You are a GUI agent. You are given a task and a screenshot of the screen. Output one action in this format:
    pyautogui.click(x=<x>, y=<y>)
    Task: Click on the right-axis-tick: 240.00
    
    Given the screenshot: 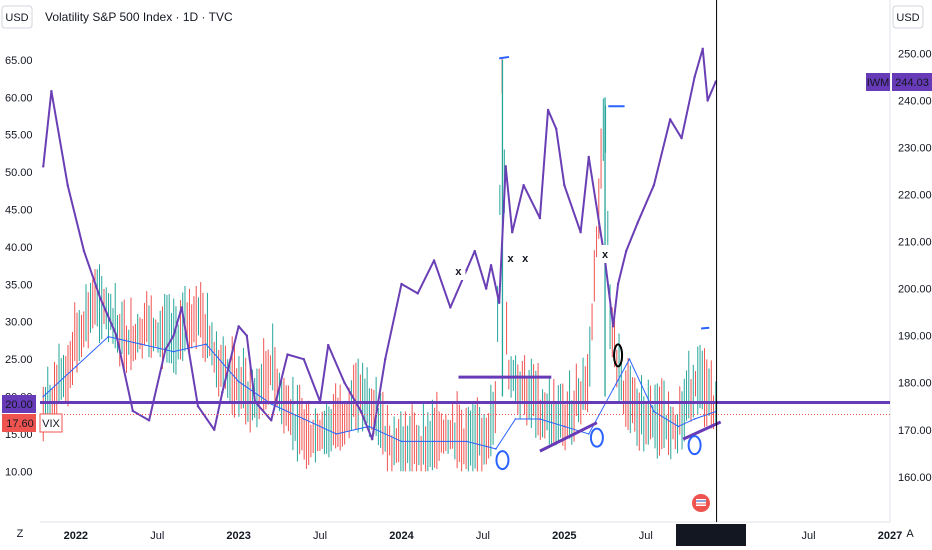 What is the action you would take?
    pyautogui.click(x=915, y=102)
    